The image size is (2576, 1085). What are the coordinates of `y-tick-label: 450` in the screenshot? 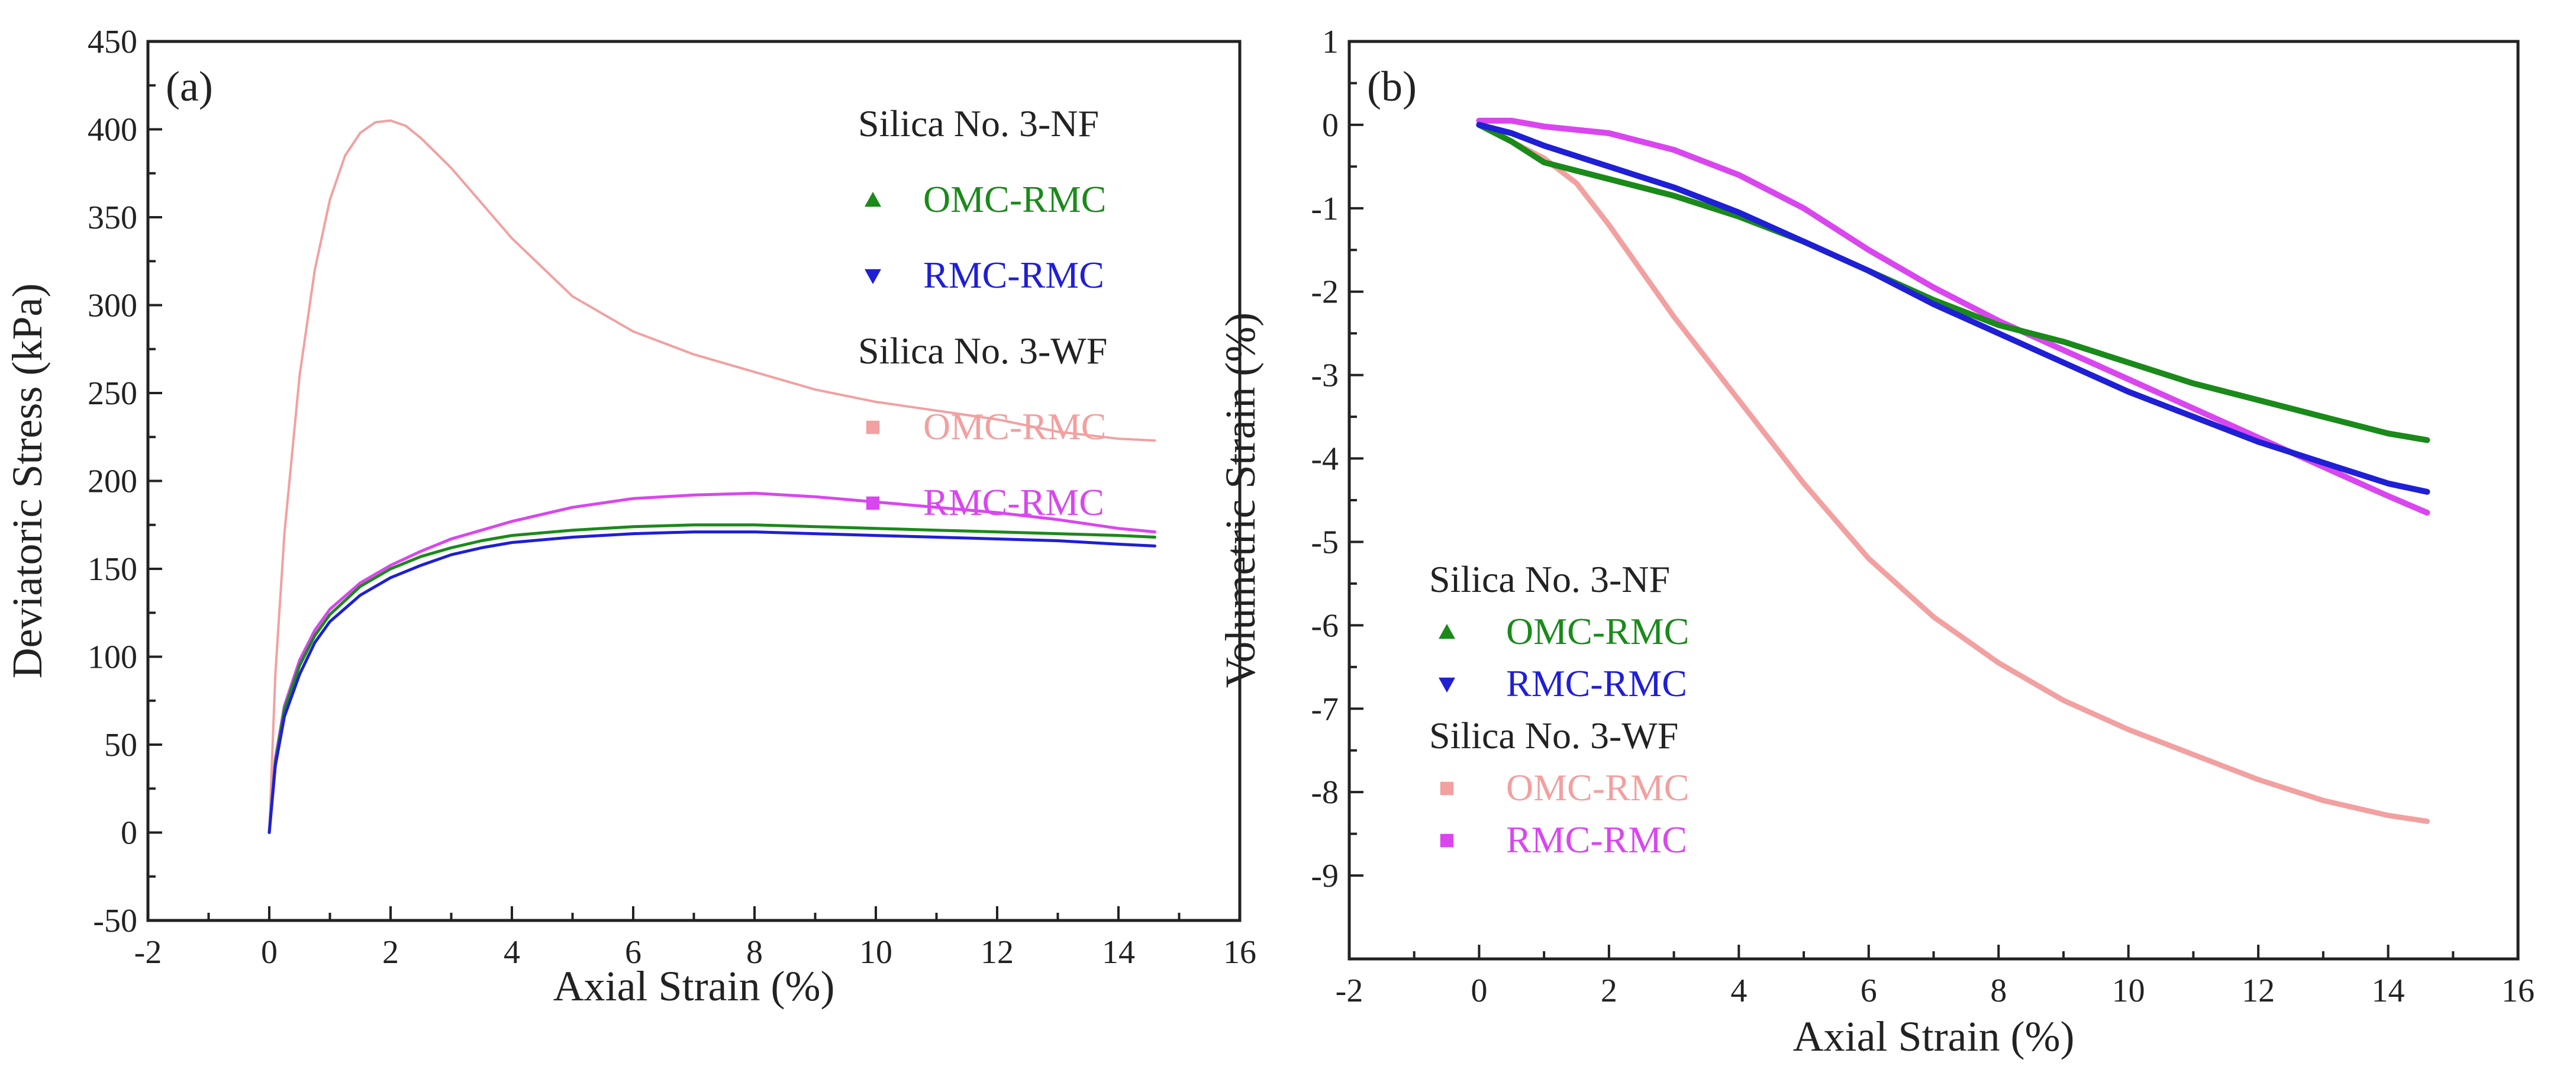 It's located at (112, 42).